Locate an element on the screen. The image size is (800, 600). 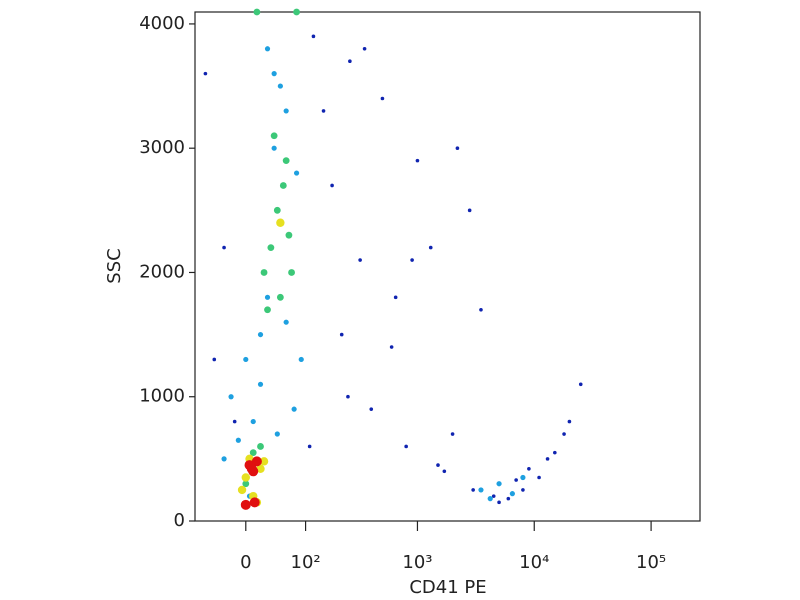
y-axis-label: SSC is located at coordinates (114, 265).